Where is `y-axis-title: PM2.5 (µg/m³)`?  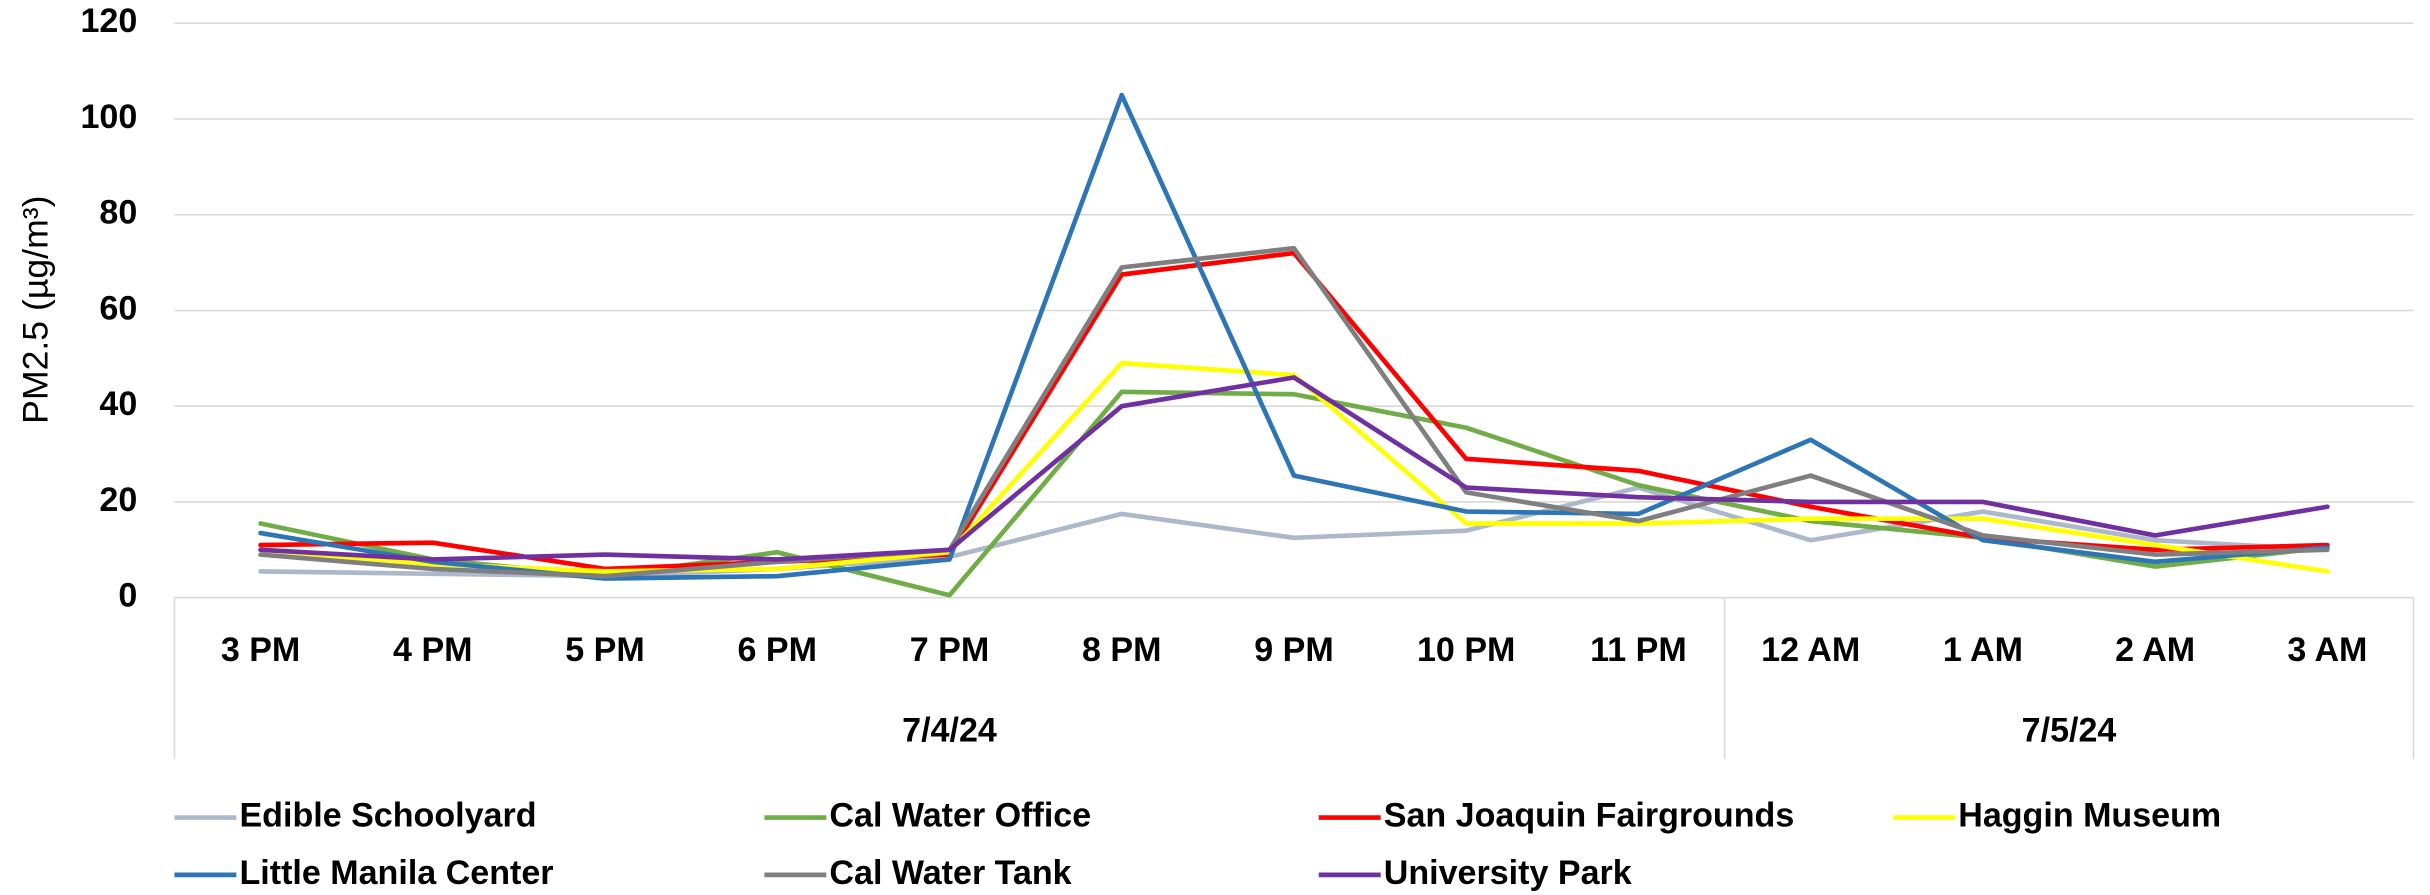
y-axis-title: PM2.5 (µg/m³) is located at coordinates (36, 310).